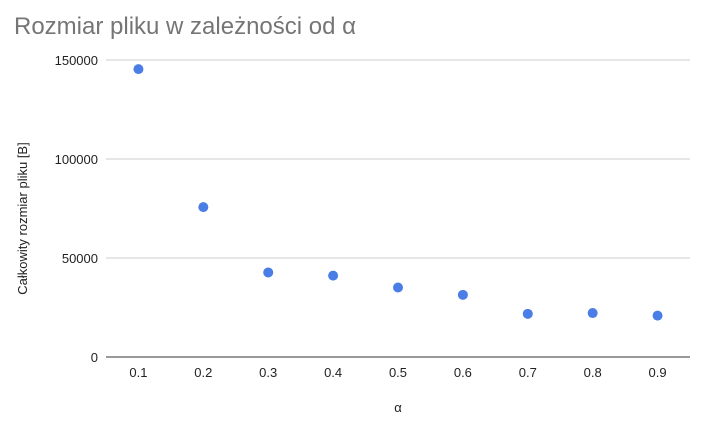 The width and height of the screenshot is (709, 429). What do you see at coordinates (268, 372) in the screenshot?
I see `x-tick-label: 0.3` at bounding box center [268, 372].